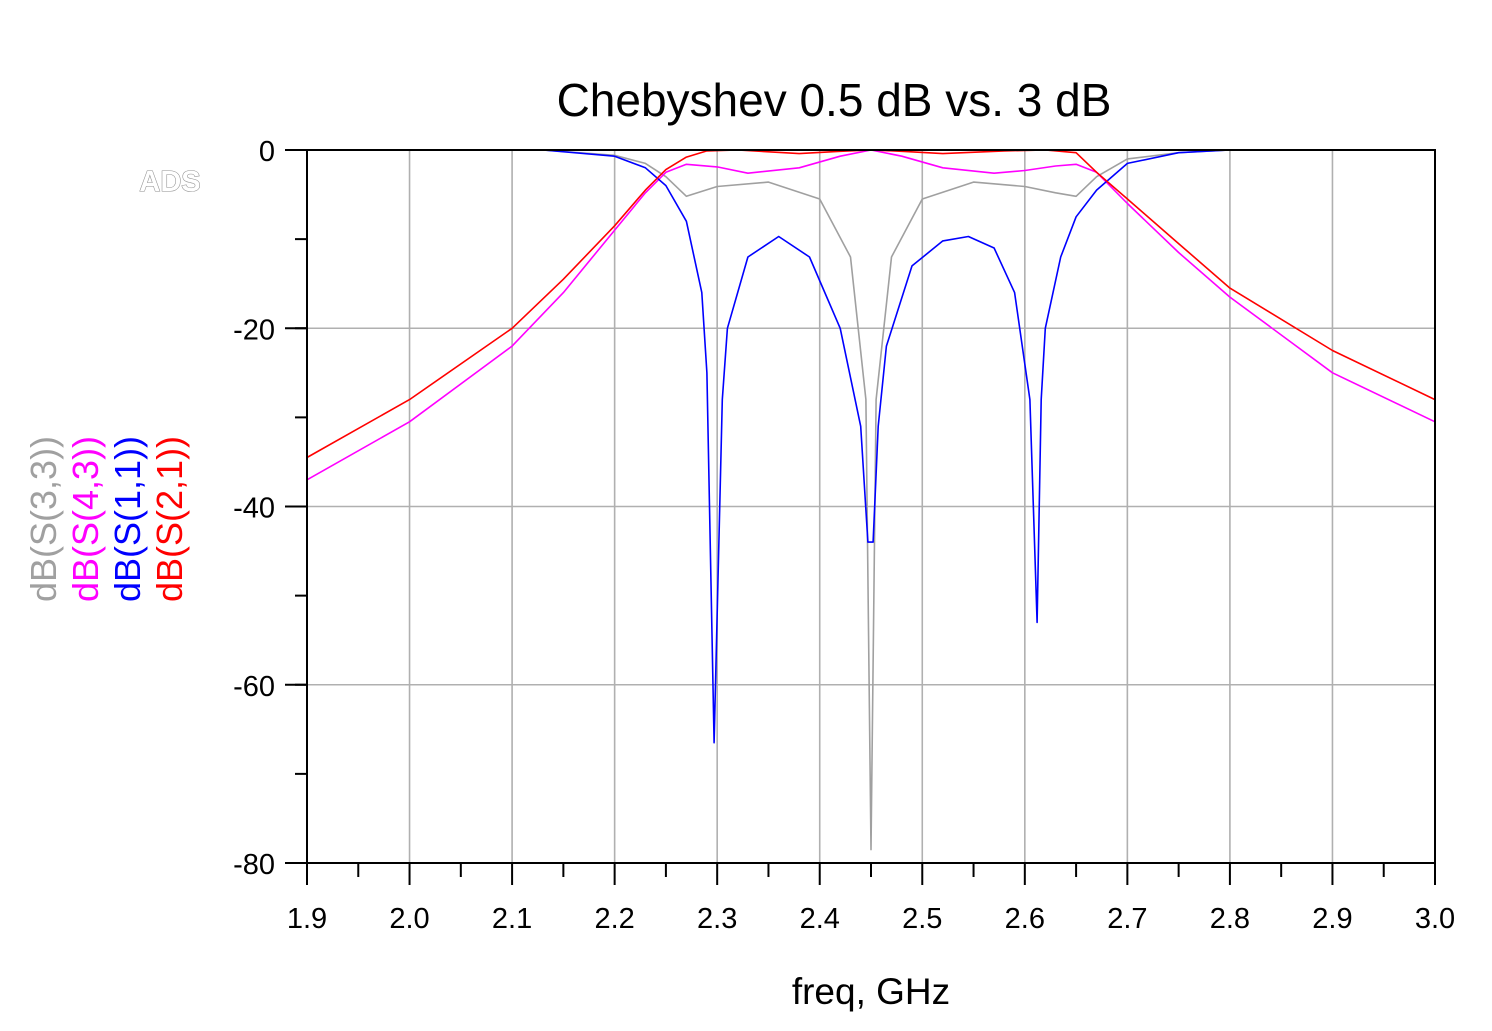 The image size is (1492, 1031). I want to click on y-tick-label: -20, so click(254, 330).